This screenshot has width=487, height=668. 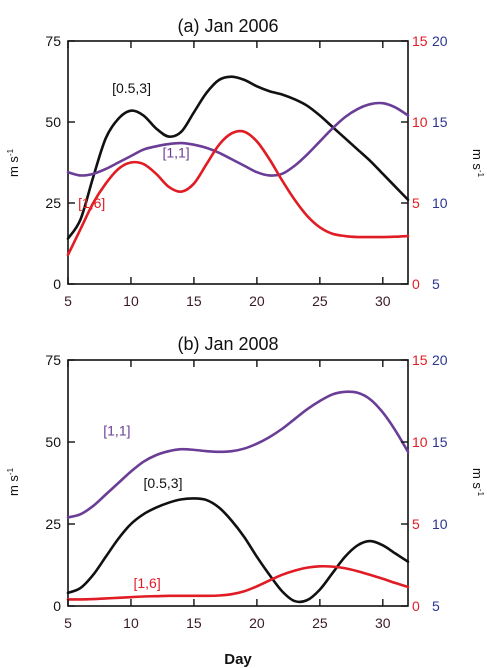 What do you see at coordinates (60, 483) in the screenshot?
I see `panel-b-y-ticks: 0 25 50 75` at bounding box center [60, 483].